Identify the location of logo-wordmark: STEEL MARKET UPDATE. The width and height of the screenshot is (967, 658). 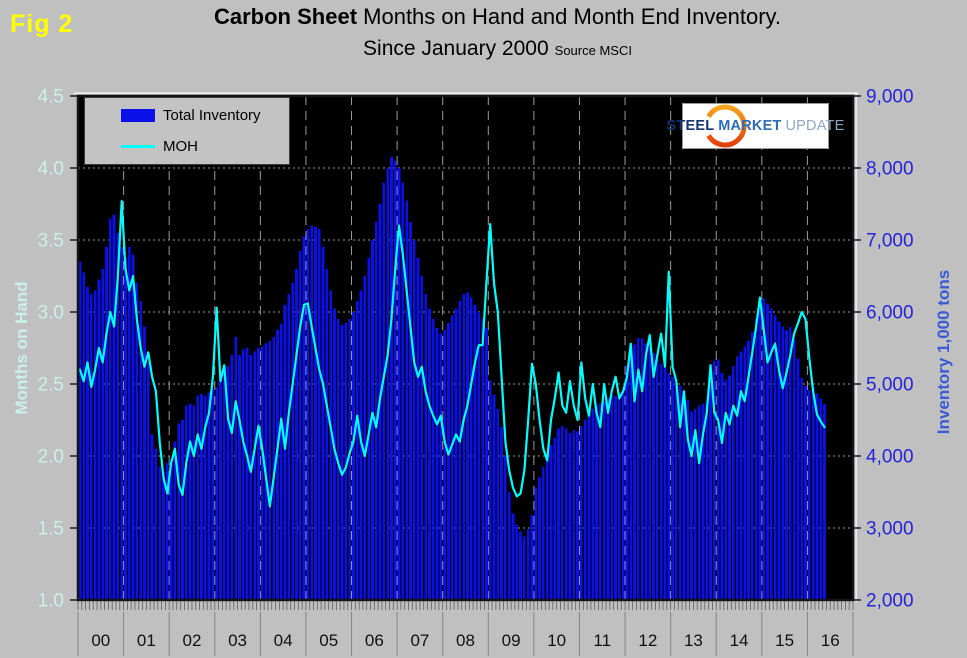
(756, 126).